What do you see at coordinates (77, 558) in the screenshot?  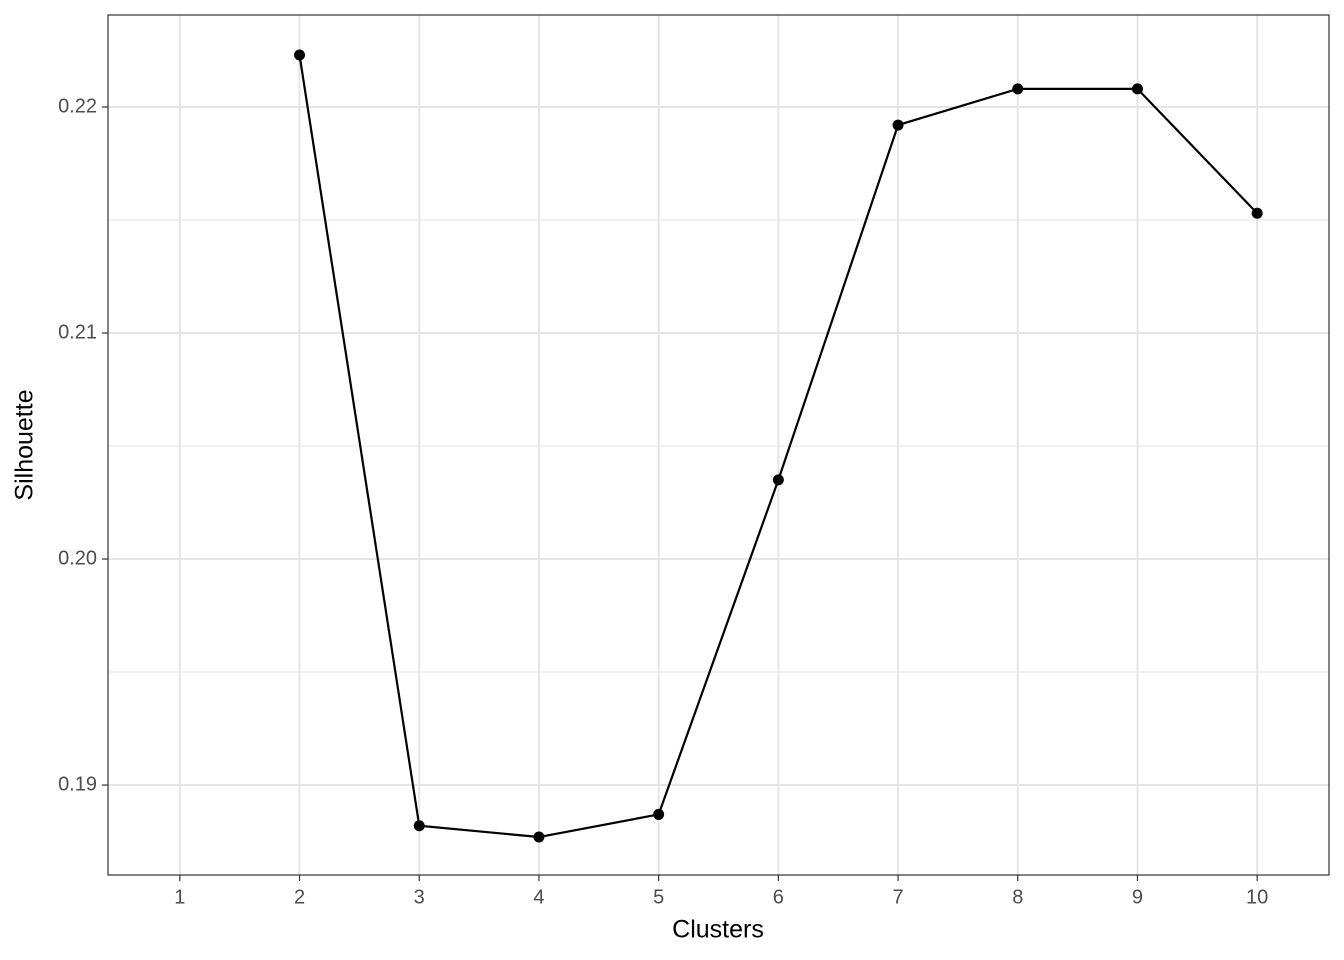 I see `y-tick-label: 0.20` at bounding box center [77, 558].